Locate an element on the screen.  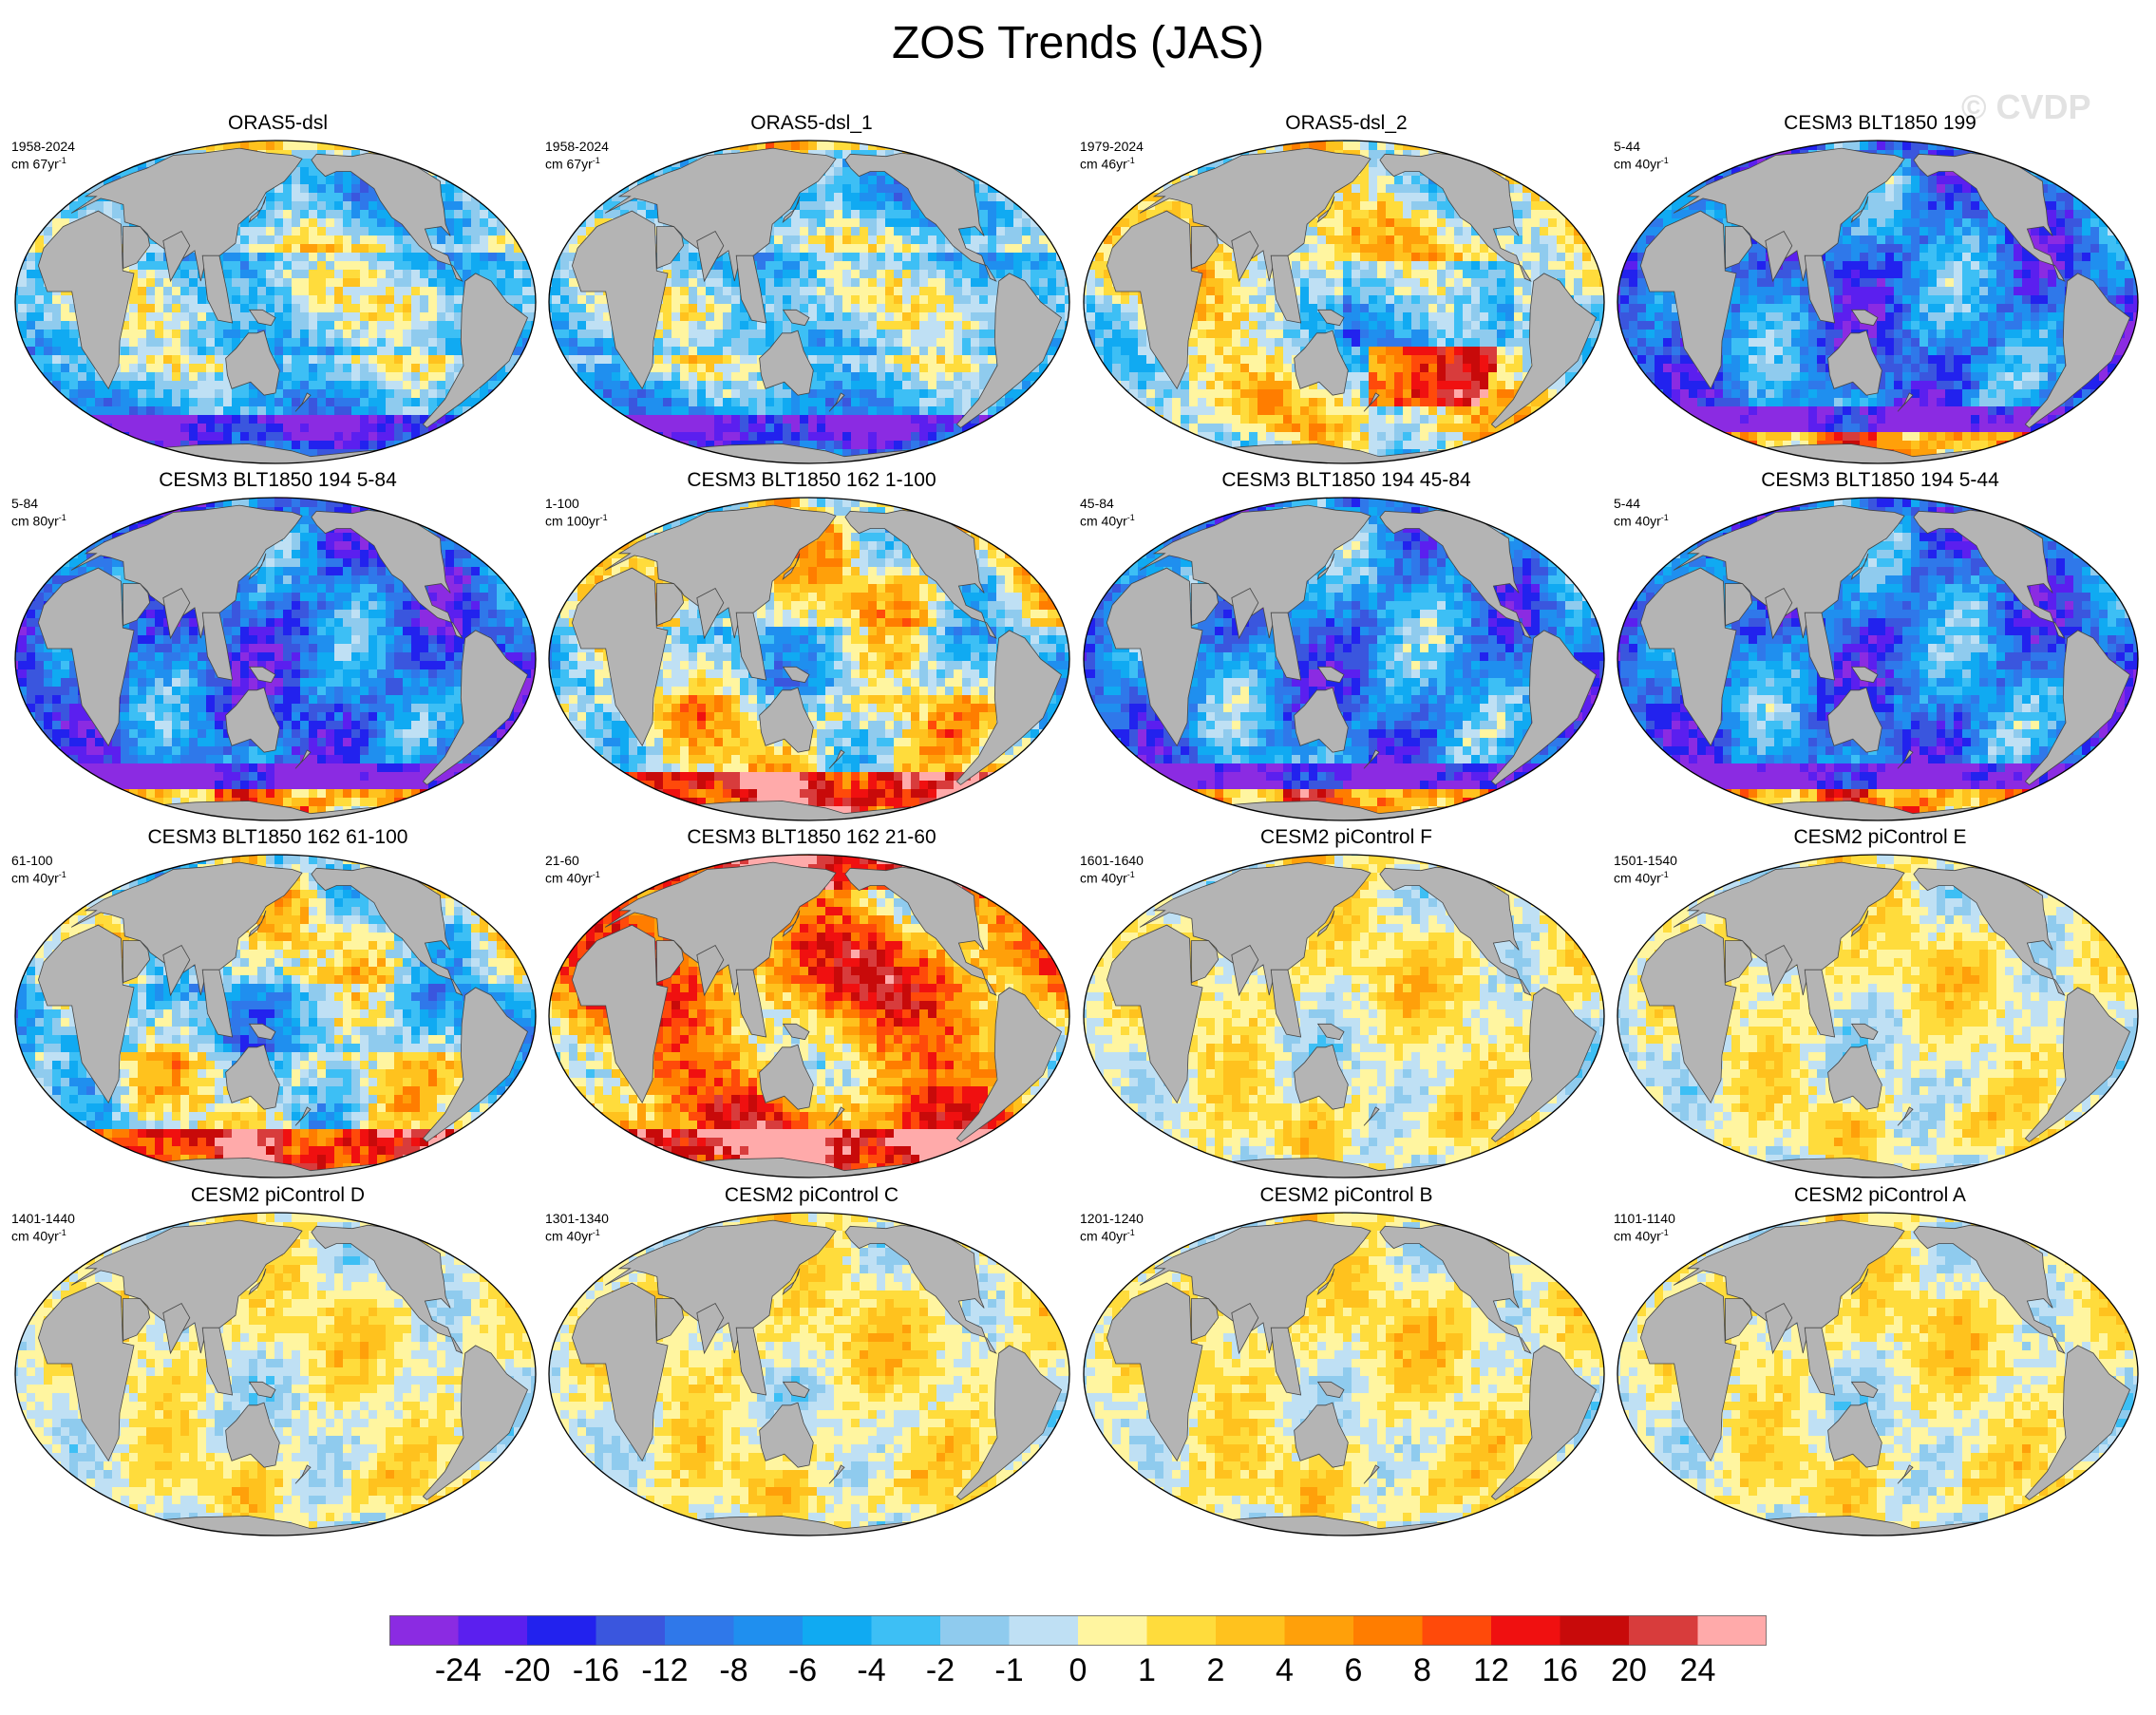
panel-title: CESM2 piControl E is located at coordinates (1880, 837).